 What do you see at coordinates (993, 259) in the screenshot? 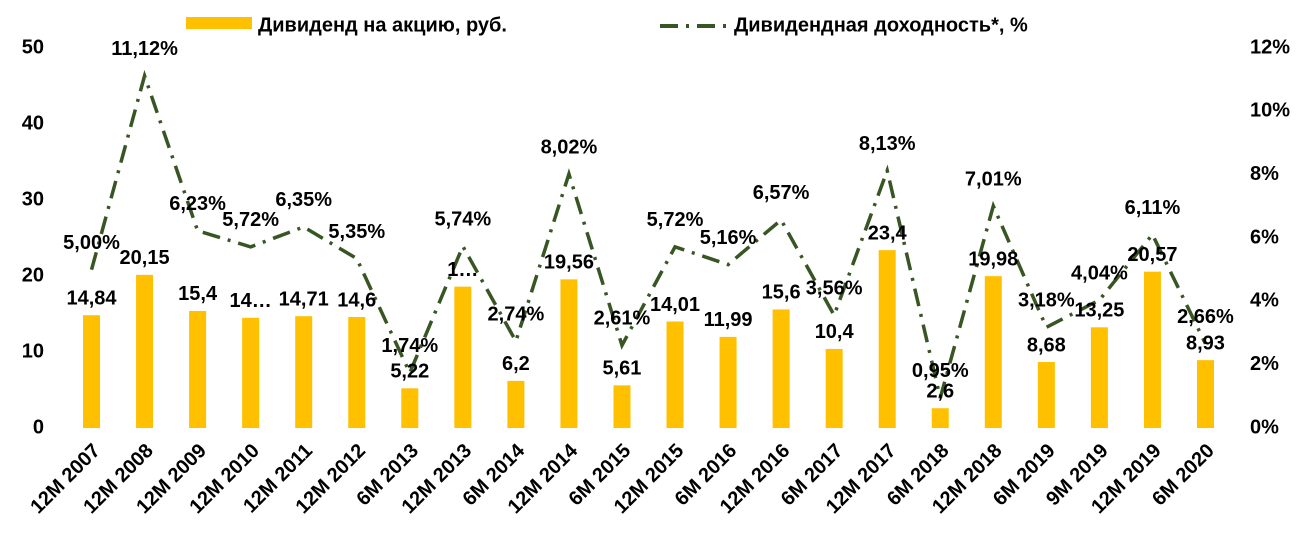
I see `bar-value-label: 19,98` at bounding box center [993, 259].